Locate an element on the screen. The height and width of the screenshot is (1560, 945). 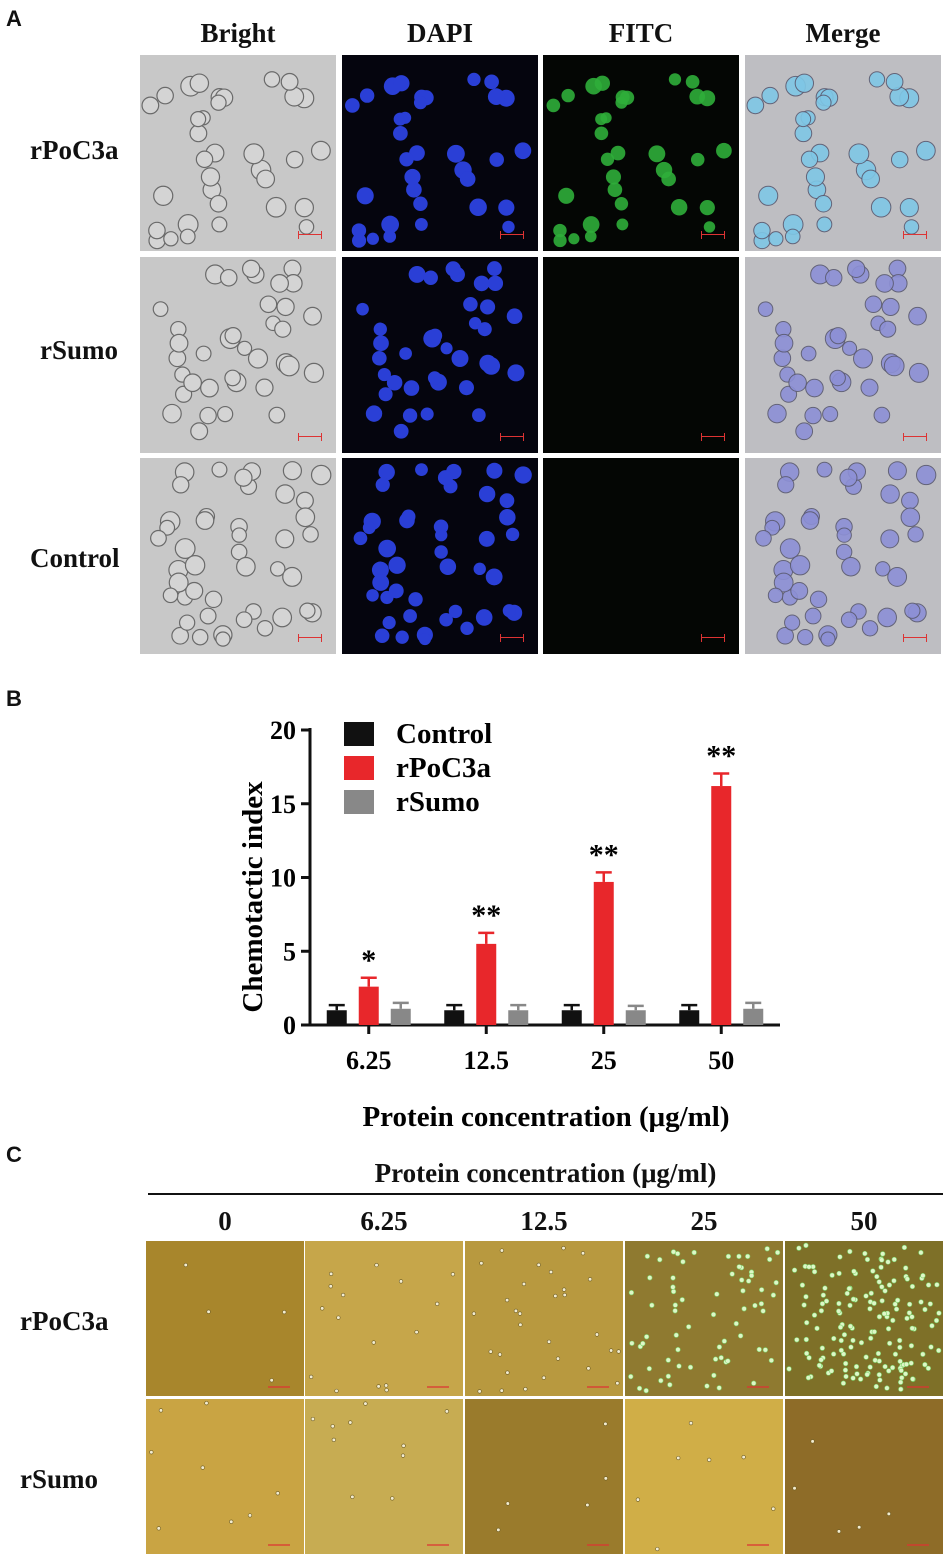
legend-label-rpoc3a: rPoC3a is located at coordinates (444, 768).